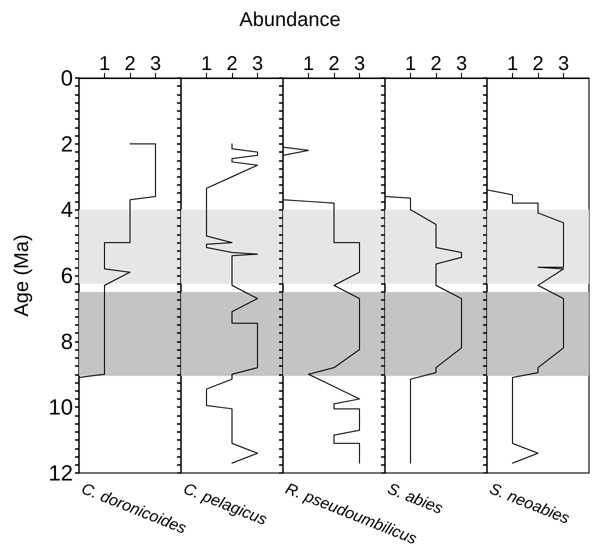  I want to click on y-tick-label: 4, so click(66, 209).